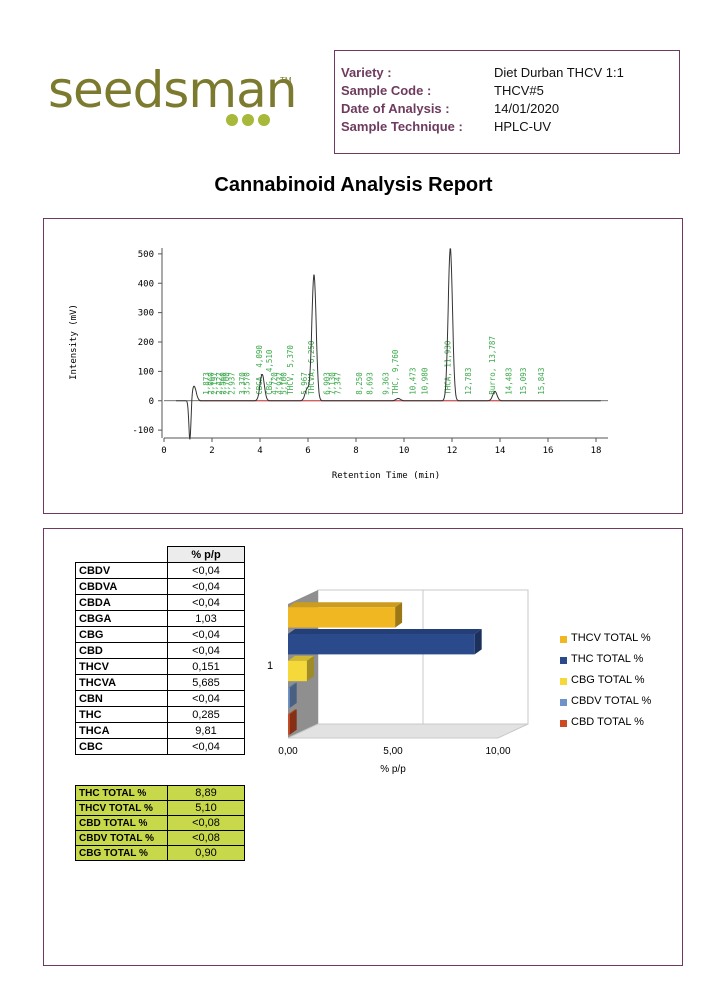 This screenshot has width=707, height=1000. I want to click on table-row: CBDA <0,04, so click(160, 602).